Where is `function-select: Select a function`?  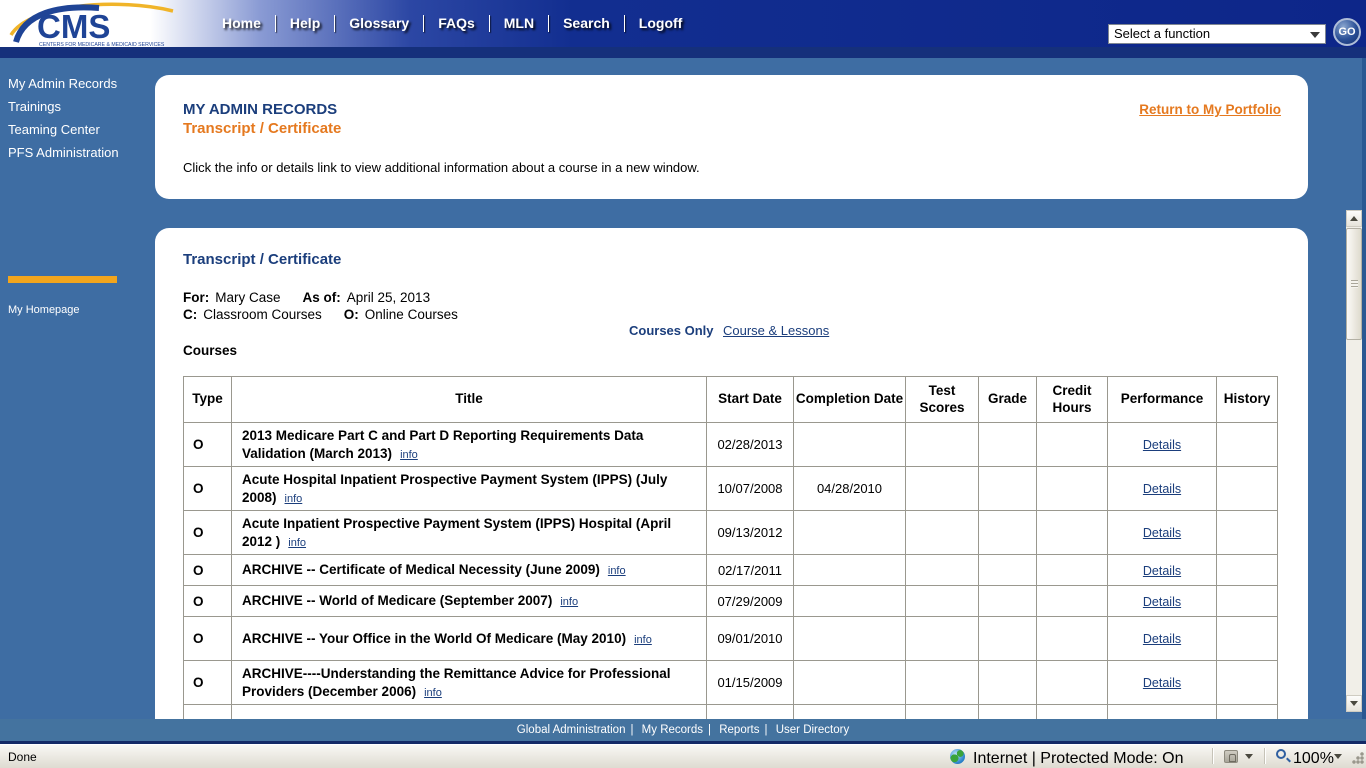
function-select: Select a function is located at coordinates (1217, 34).